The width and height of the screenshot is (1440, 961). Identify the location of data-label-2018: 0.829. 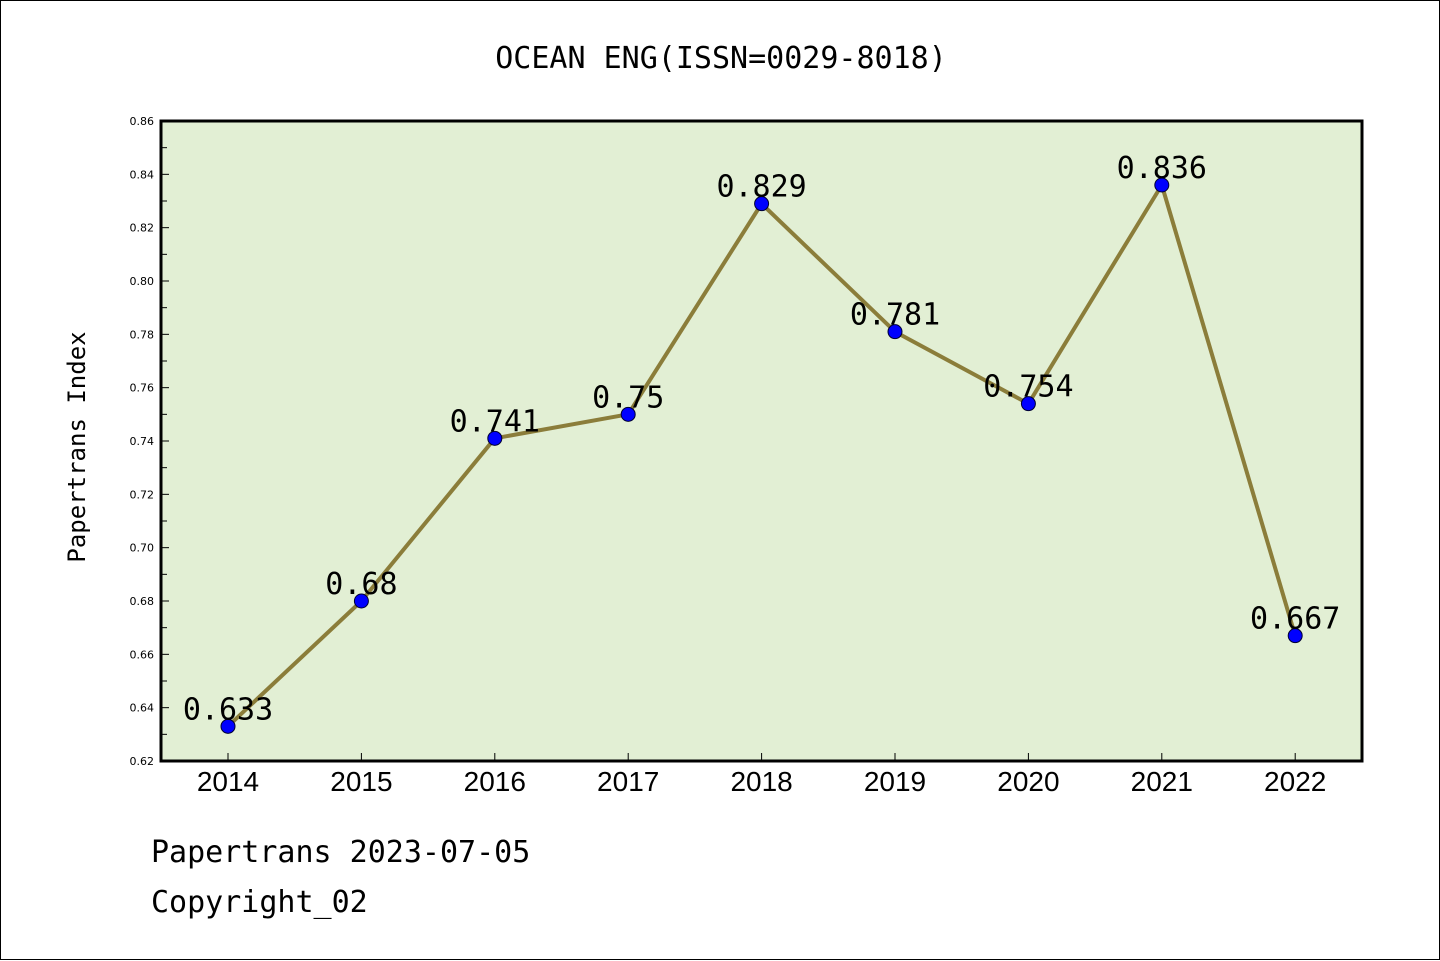
(761, 187).